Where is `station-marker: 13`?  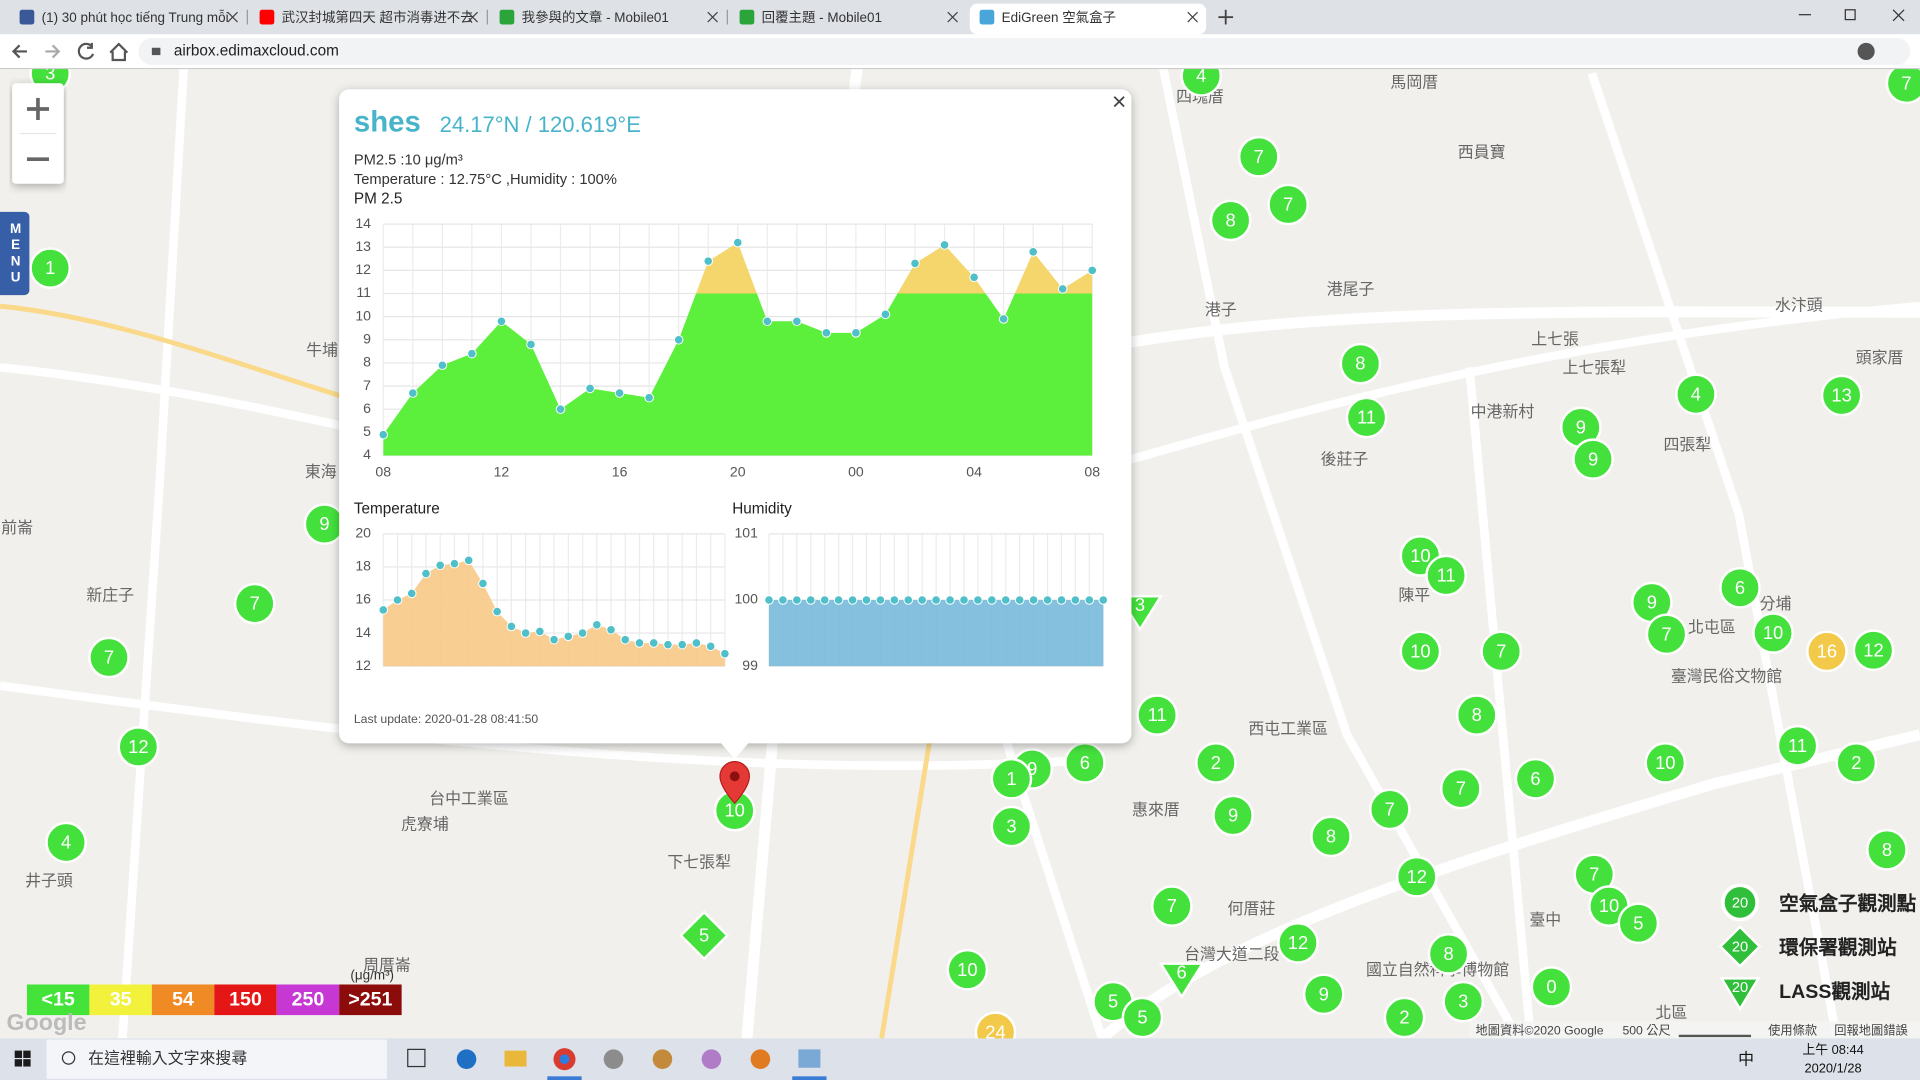
station-marker: 13 is located at coordinates (1841, 395).